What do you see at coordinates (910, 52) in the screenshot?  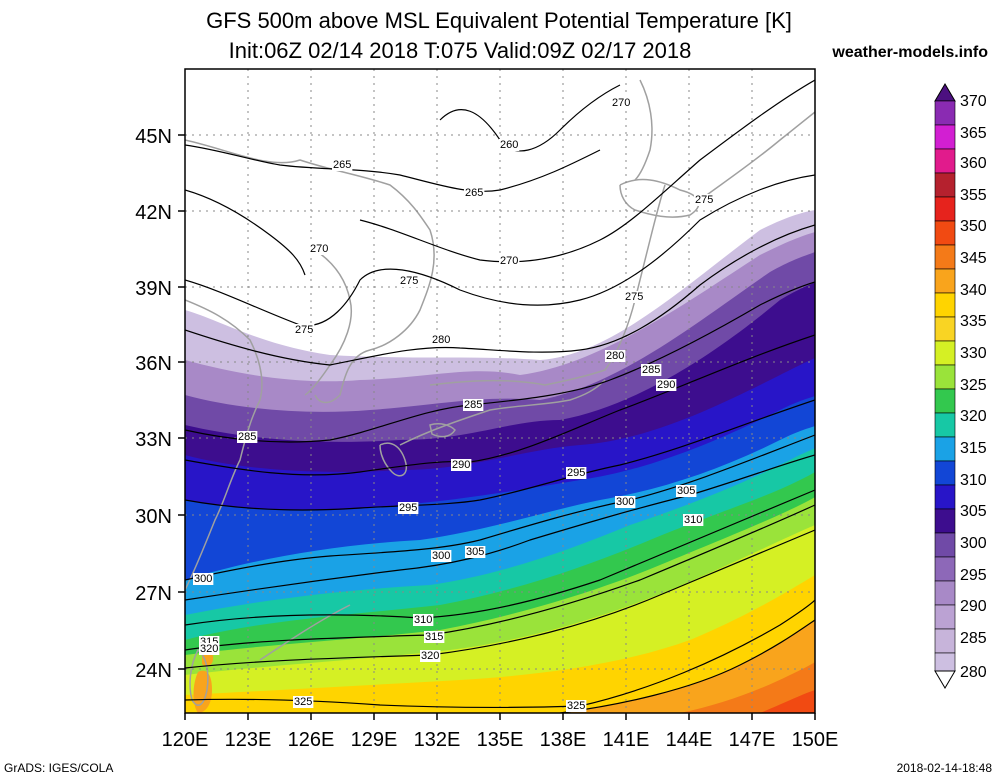 I see `site-credit: weather-models.info` at bounding box center [910, 52].